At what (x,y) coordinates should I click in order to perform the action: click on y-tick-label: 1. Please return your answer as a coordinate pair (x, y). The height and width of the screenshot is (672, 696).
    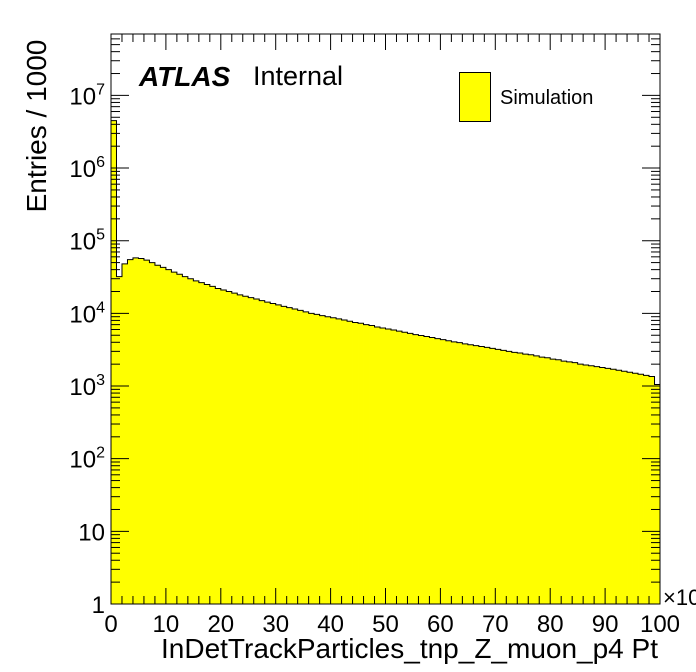
    Looking at the image, I should click on (98, 605).